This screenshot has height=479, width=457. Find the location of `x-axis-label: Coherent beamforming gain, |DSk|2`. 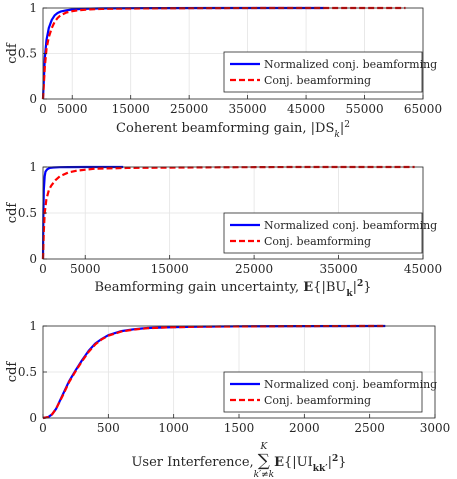

x-axis-label: Coherent beamforming gain, |DSk|2 is located at coordinates (233, 130).